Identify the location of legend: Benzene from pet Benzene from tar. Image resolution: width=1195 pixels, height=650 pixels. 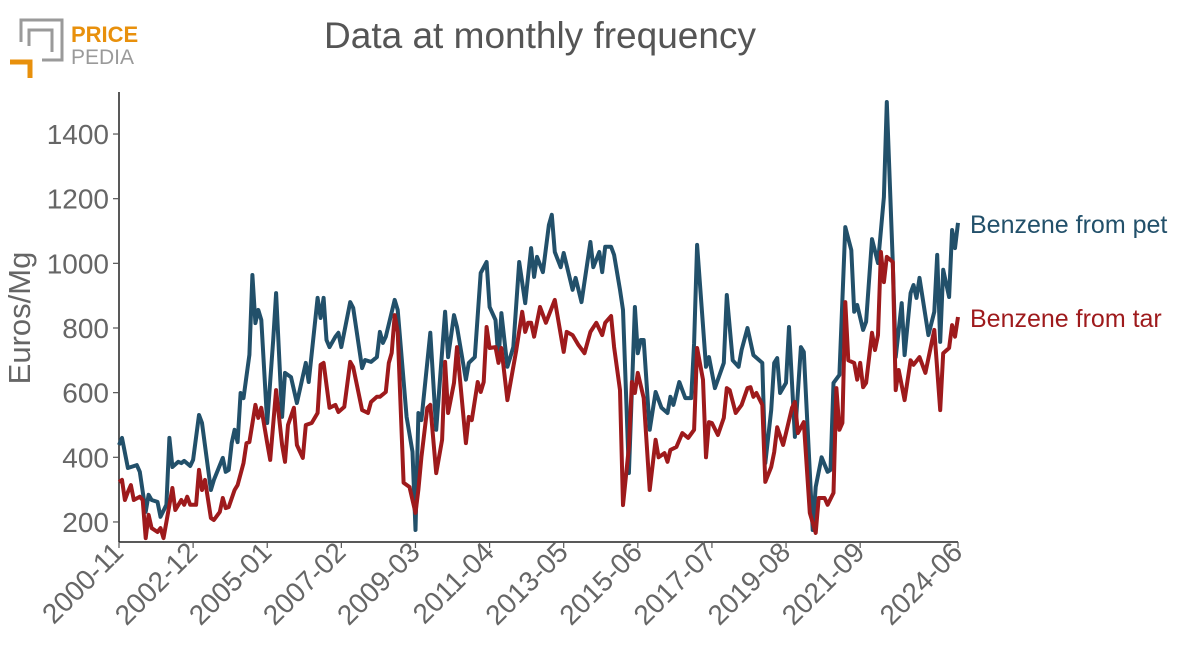
(1068, 272).